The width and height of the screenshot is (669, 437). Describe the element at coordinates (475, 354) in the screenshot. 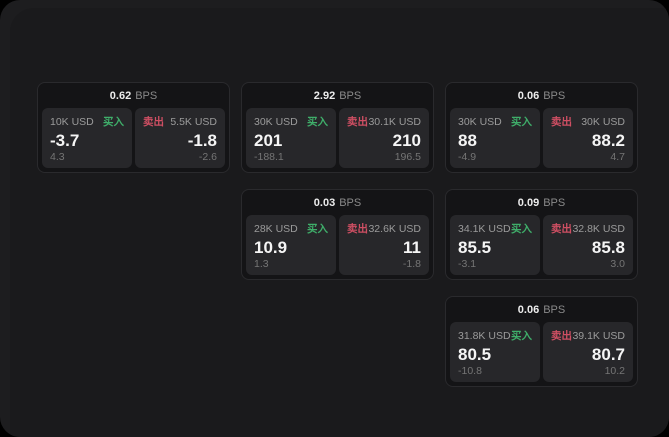

I see `buy-price: 80.5` at that location.